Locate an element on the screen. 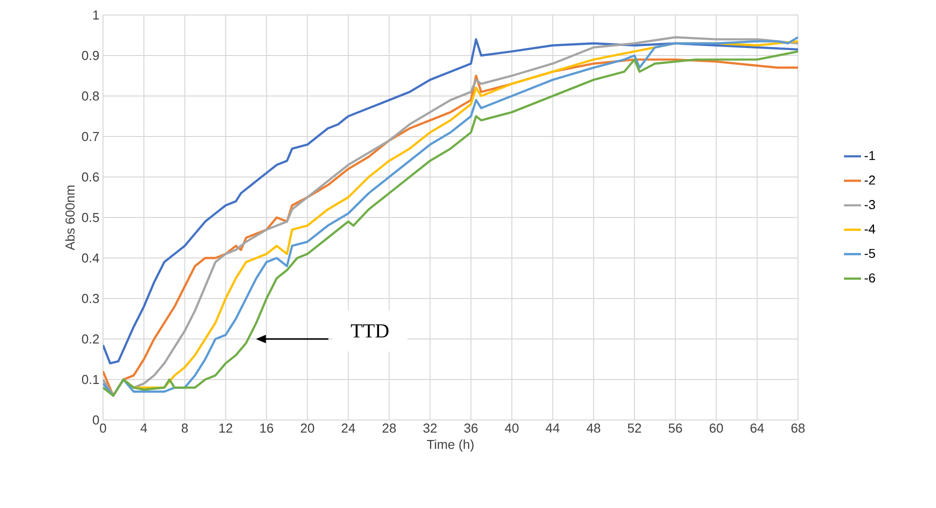 The height and width of the screenshot is (508, 936). y-tick-label: 0.2 is located at coordinates (90, 339).